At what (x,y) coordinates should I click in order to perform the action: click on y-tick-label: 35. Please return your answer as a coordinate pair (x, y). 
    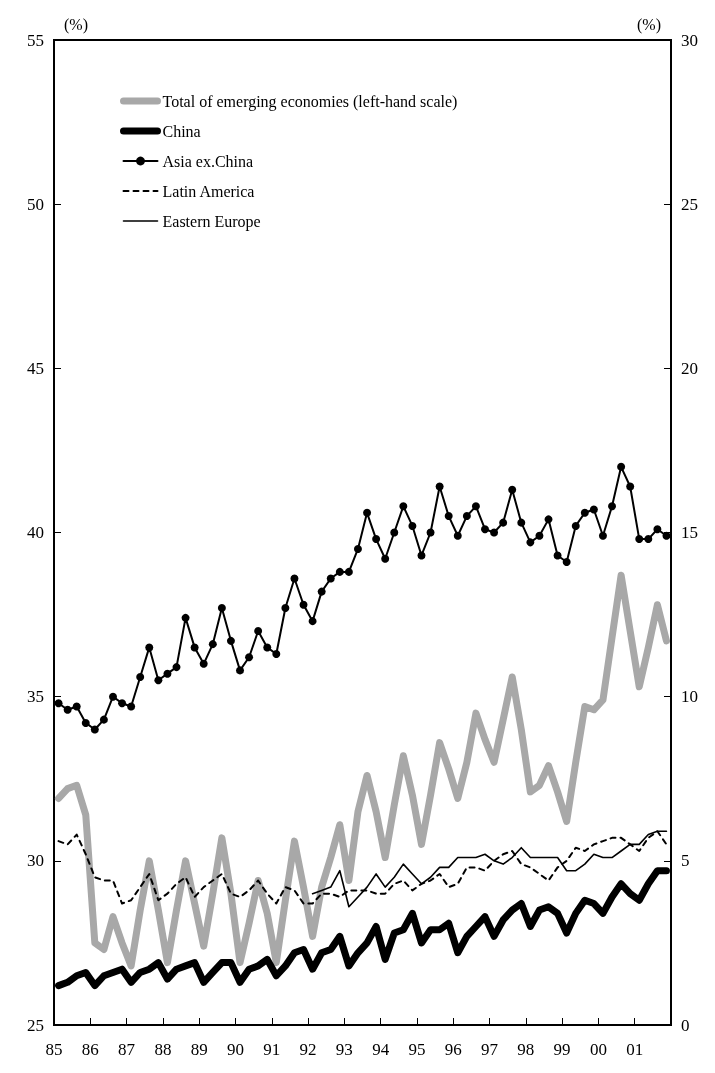
    Looking at the image, I should click on (35, 697).